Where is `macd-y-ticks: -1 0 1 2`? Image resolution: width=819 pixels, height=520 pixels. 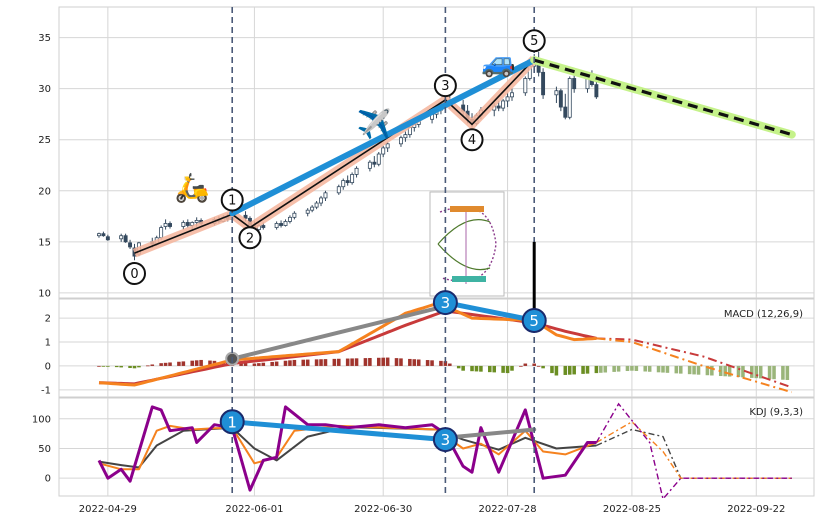
macd-y-ticks: -1 0 1 2 is located at coordinates (46, 355).